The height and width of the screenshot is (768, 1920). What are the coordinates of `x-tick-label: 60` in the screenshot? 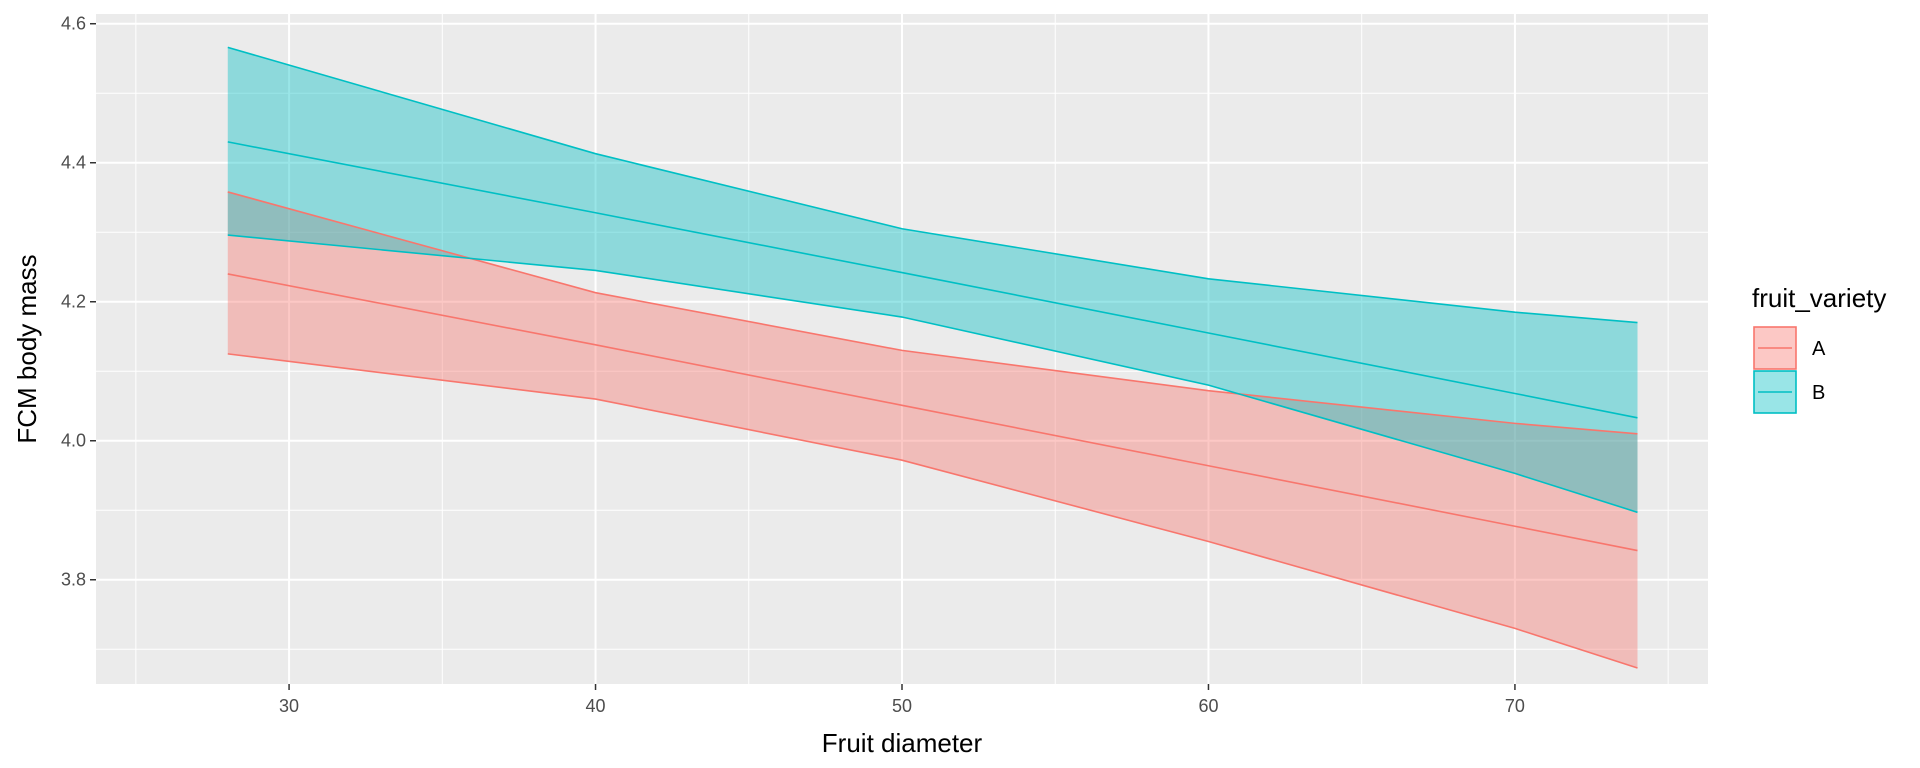 It's located at (1208, 706).